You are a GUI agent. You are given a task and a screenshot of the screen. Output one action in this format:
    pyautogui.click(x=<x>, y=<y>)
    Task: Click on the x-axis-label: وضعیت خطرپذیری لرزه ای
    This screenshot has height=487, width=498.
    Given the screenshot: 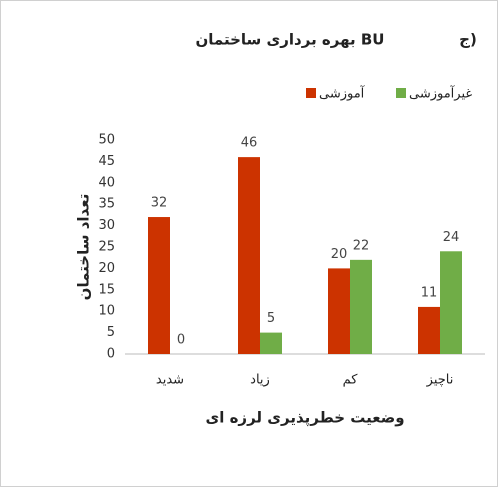 What is the action you would take?
    pyautogui.click(x=304, y=418)
    